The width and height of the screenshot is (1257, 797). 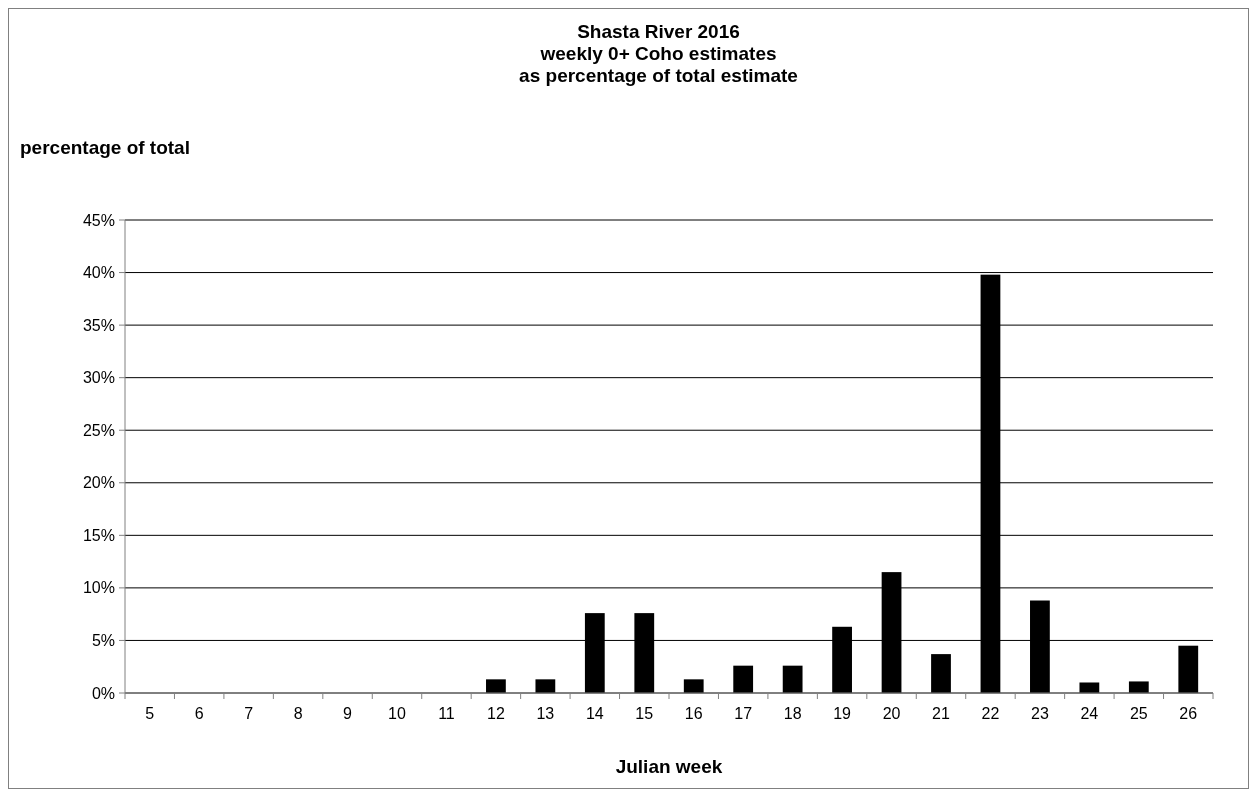 What do you see at coordinates (348, 713) in the screenshot?
I see `x-tick-label: 9` at bounding box center [348, 713].